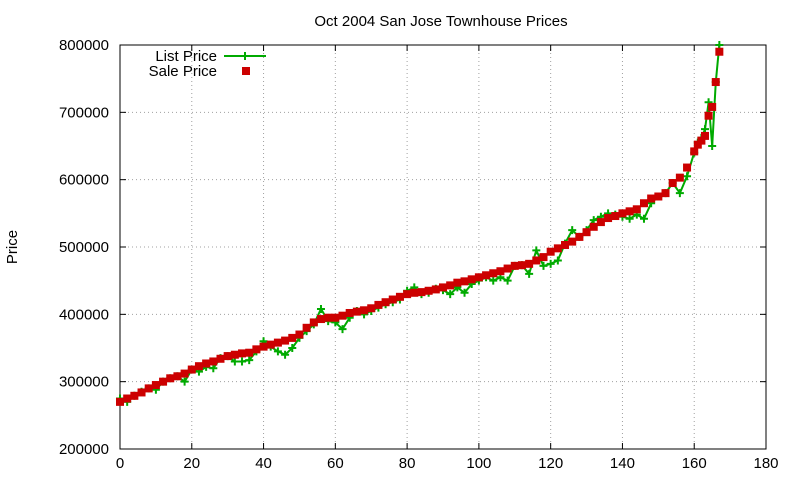 The height and width of the screenshot is (480, 800). What do you see at coordinates (335, 463) in the screenshot?
I see `x-tick-label: 60` at bounding box center [335, 463].